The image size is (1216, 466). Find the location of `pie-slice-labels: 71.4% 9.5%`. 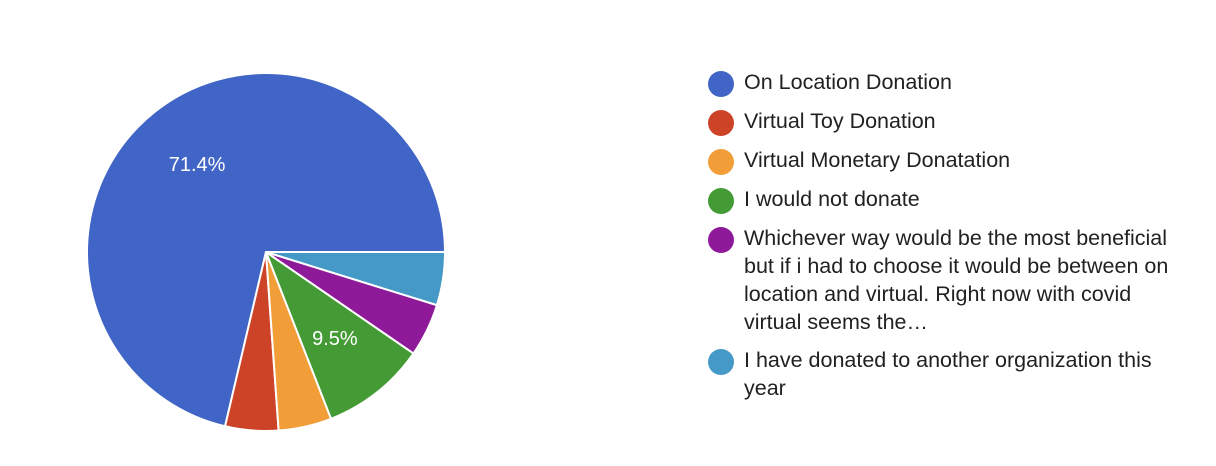

pie-slice-labels: 71.4% 9.5% is located at coordinates (263, 252).